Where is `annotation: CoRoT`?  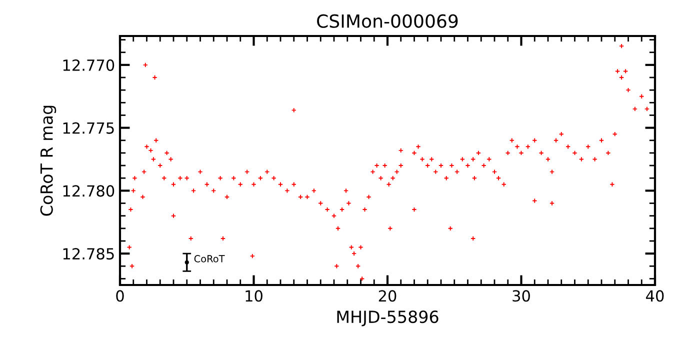
annotation: CoRoT is located at coordinates (209, 258).